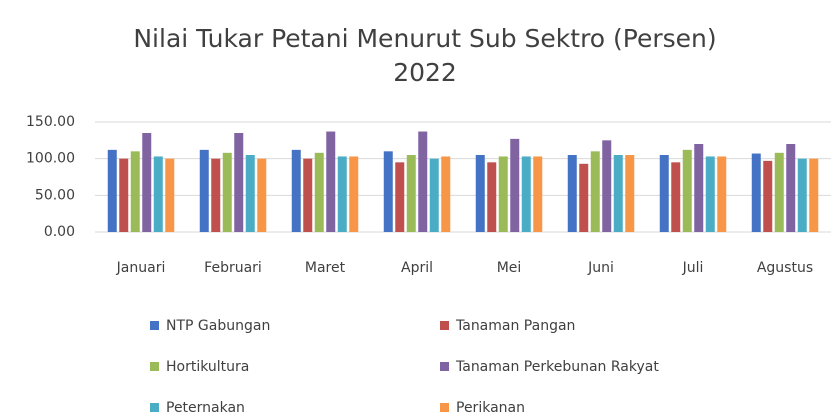  Describe the element at coordinates (693, 268) in the screenshot. I see `x-tick-label: Juli` at that location.